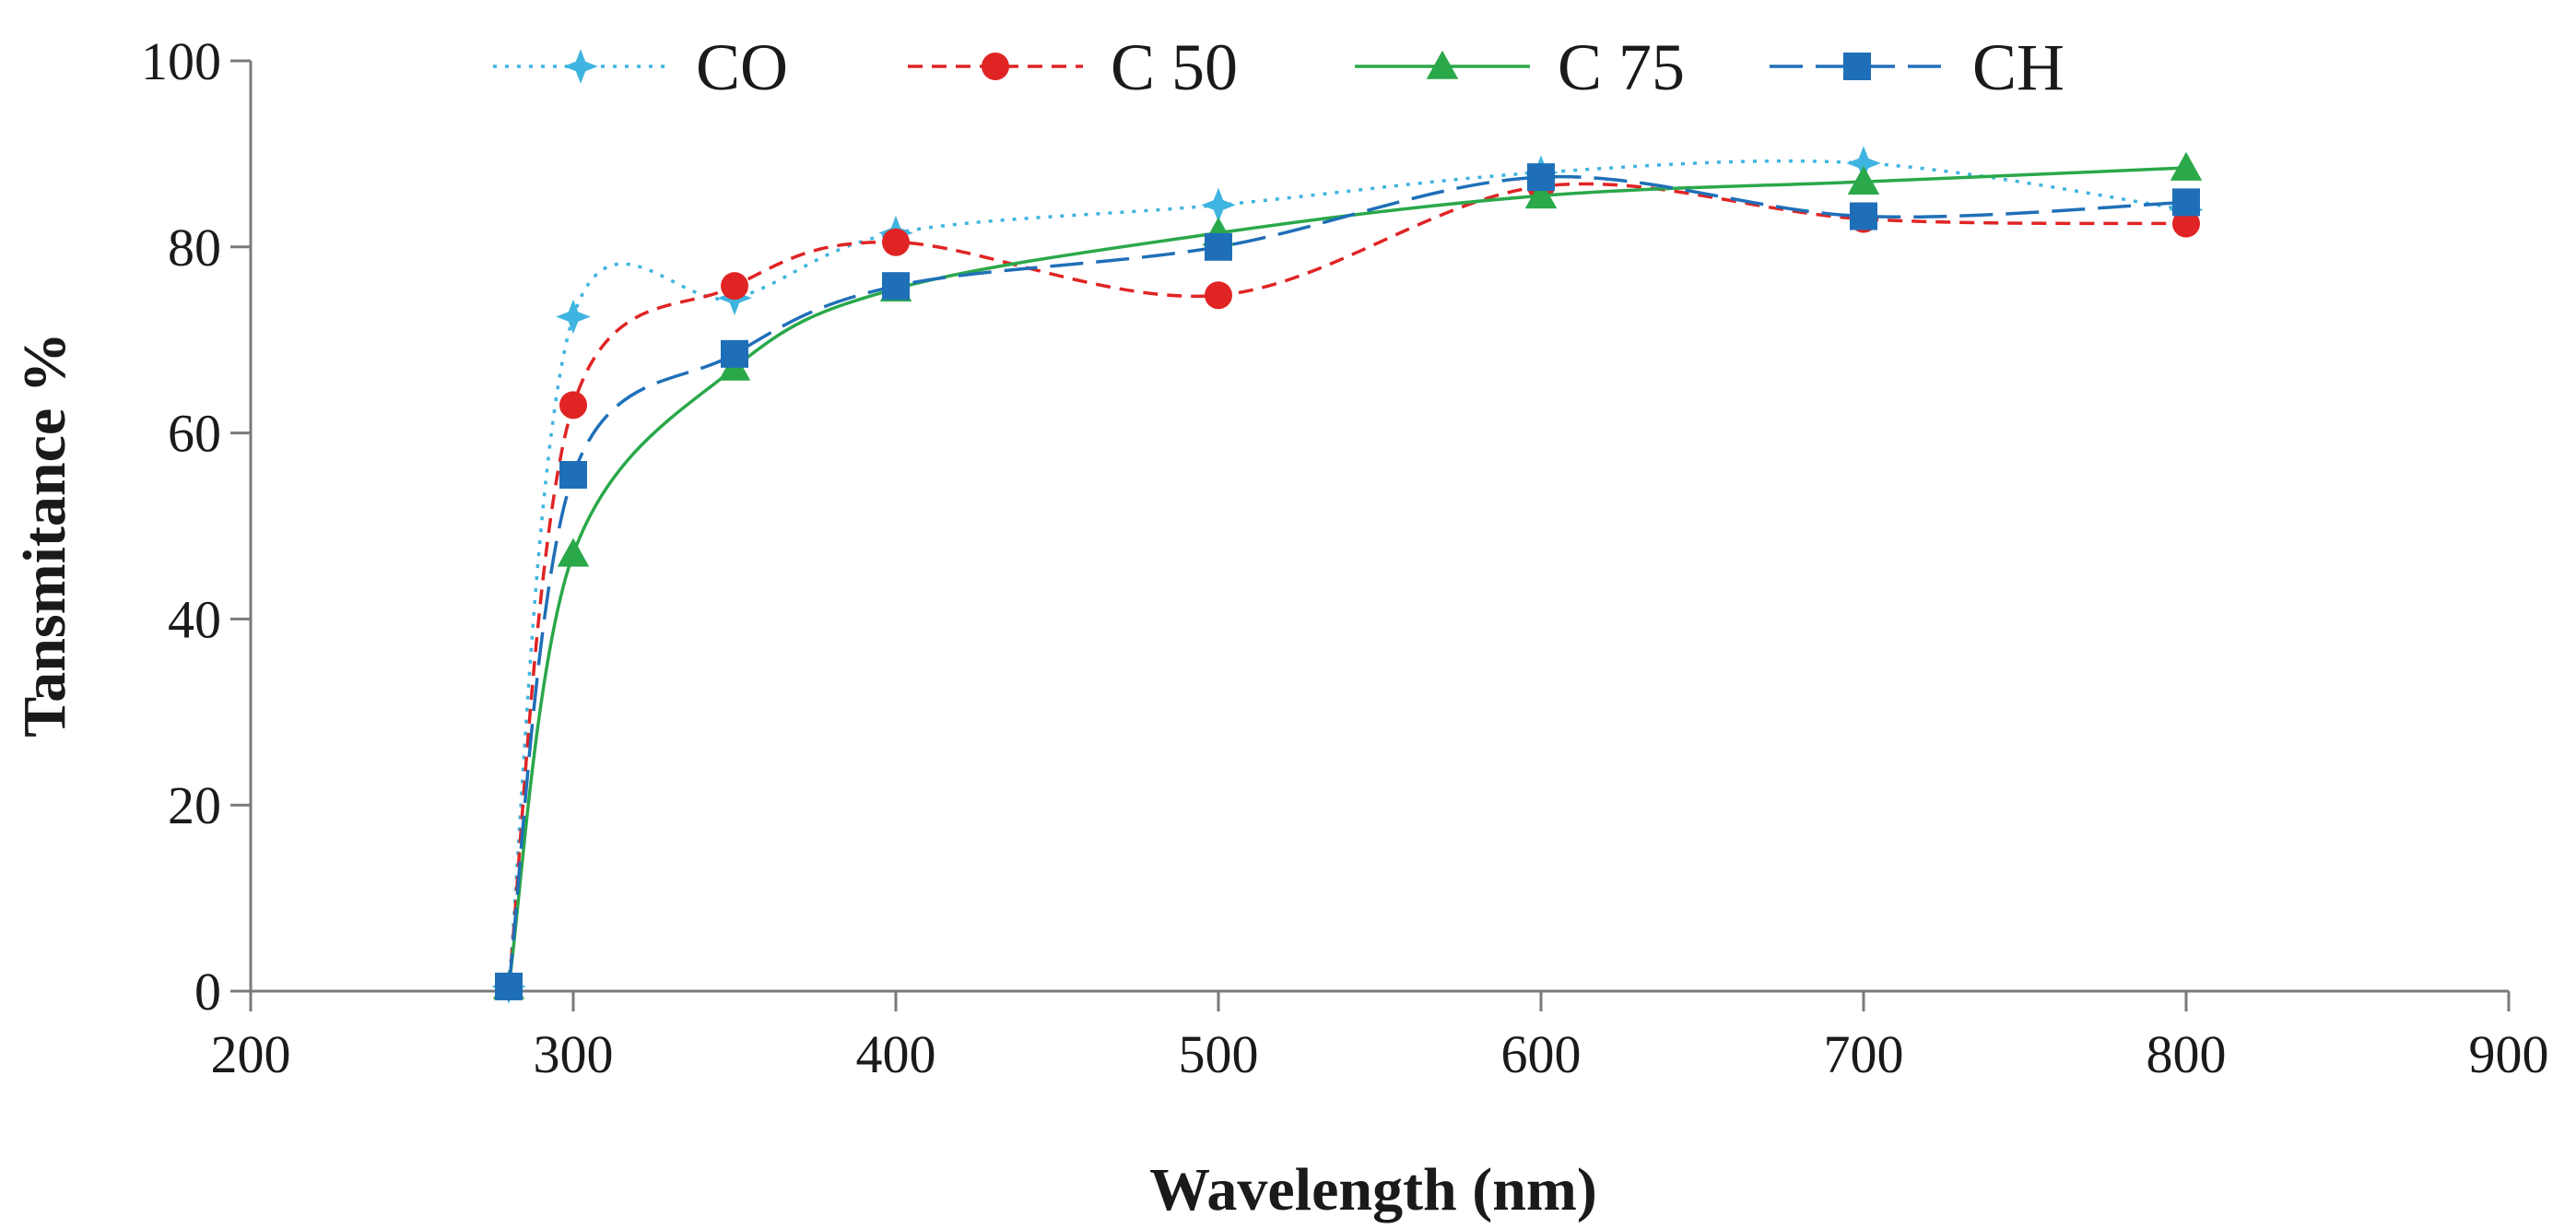 This screenshot has width=2576, height=1229. I want to click on x-tick-label: 900, so click(2509, 1054).